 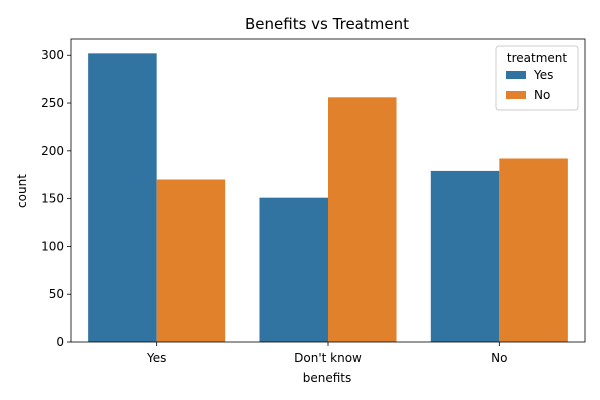 I want to click on y-tick-label: 300, so click(x=52, y=55).